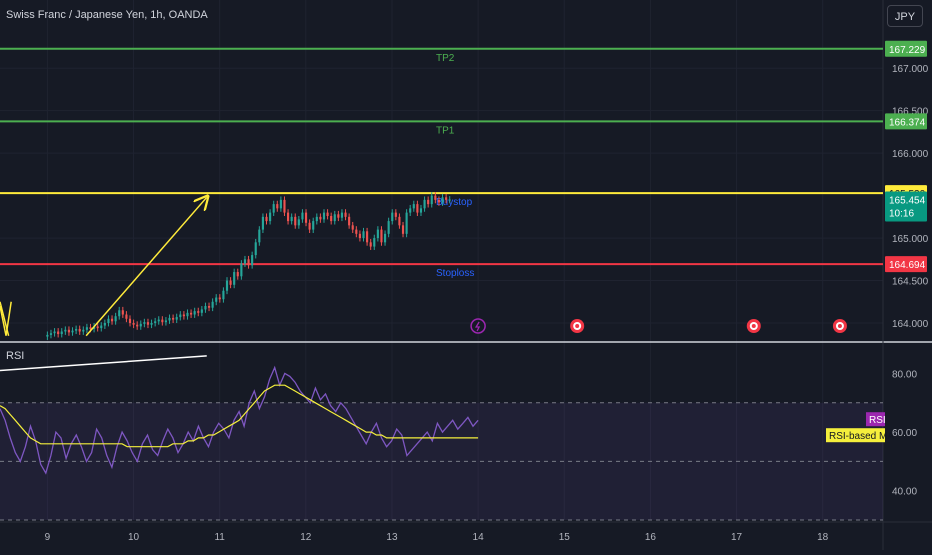  I want to click on rsi-ma-line, so click(239, 416).